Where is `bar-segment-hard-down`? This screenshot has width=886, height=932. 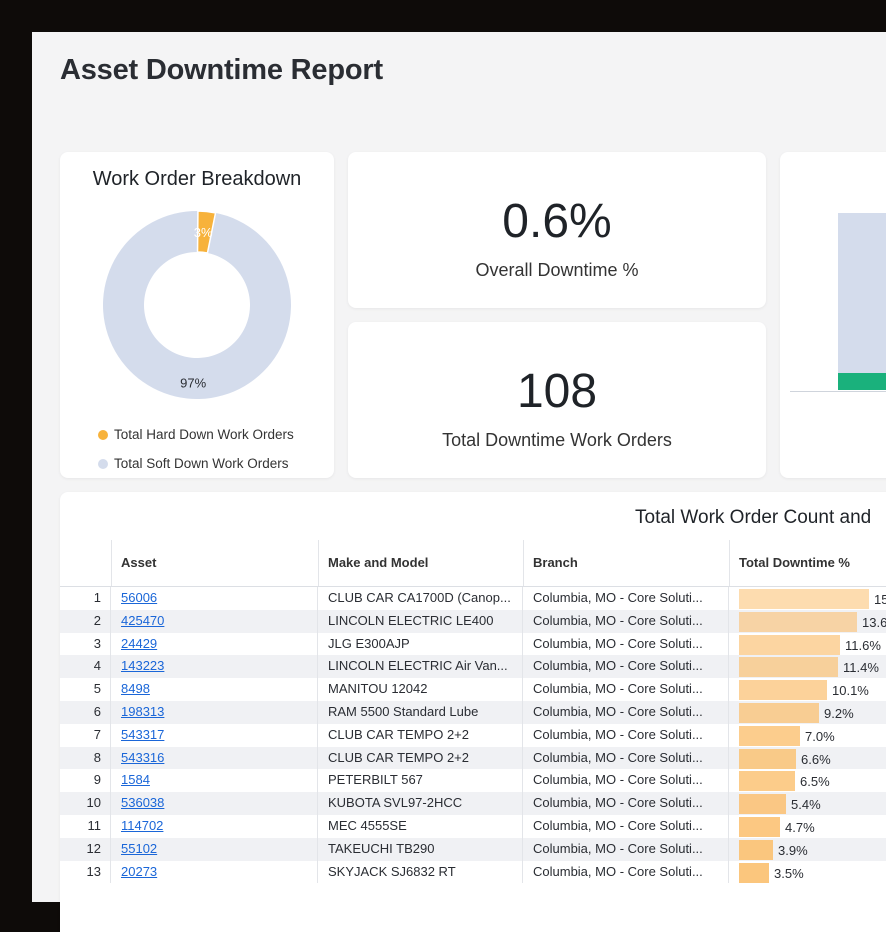
bar-segment-hard-down is located at coordinates (862, 381).